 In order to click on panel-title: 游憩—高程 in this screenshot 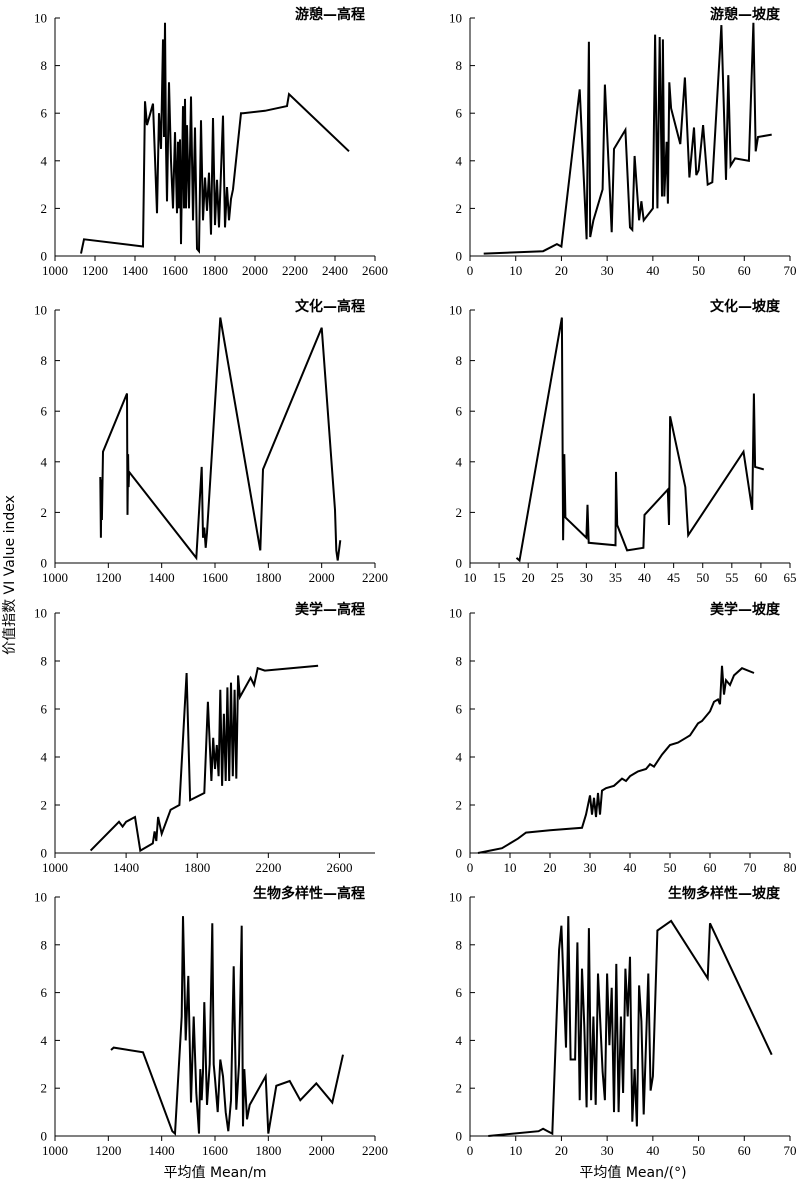, I will do `click(330, 14)`.